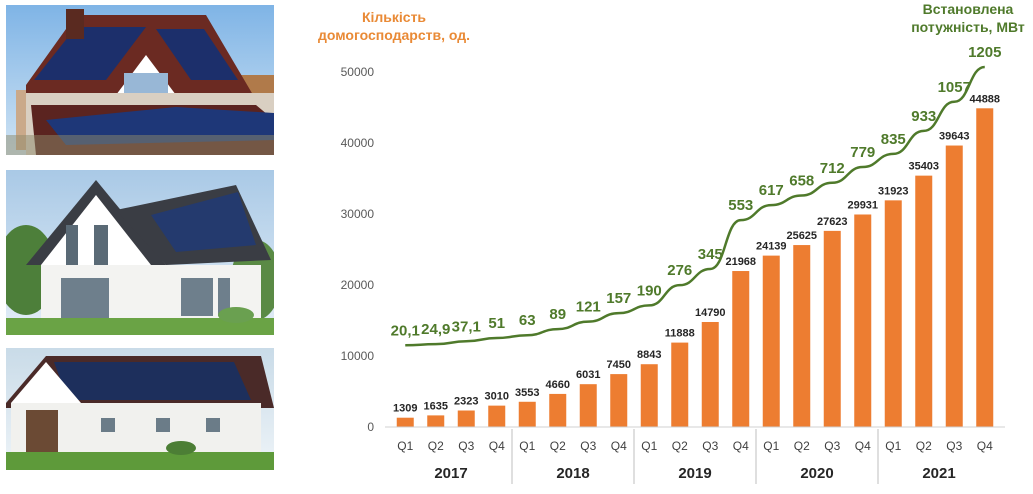 The image size is (1033, 494). What do you see at coordinates (558, 385) in the screenshot?
I see `bar-value-label: 4660` at bounding box center [558, 385].